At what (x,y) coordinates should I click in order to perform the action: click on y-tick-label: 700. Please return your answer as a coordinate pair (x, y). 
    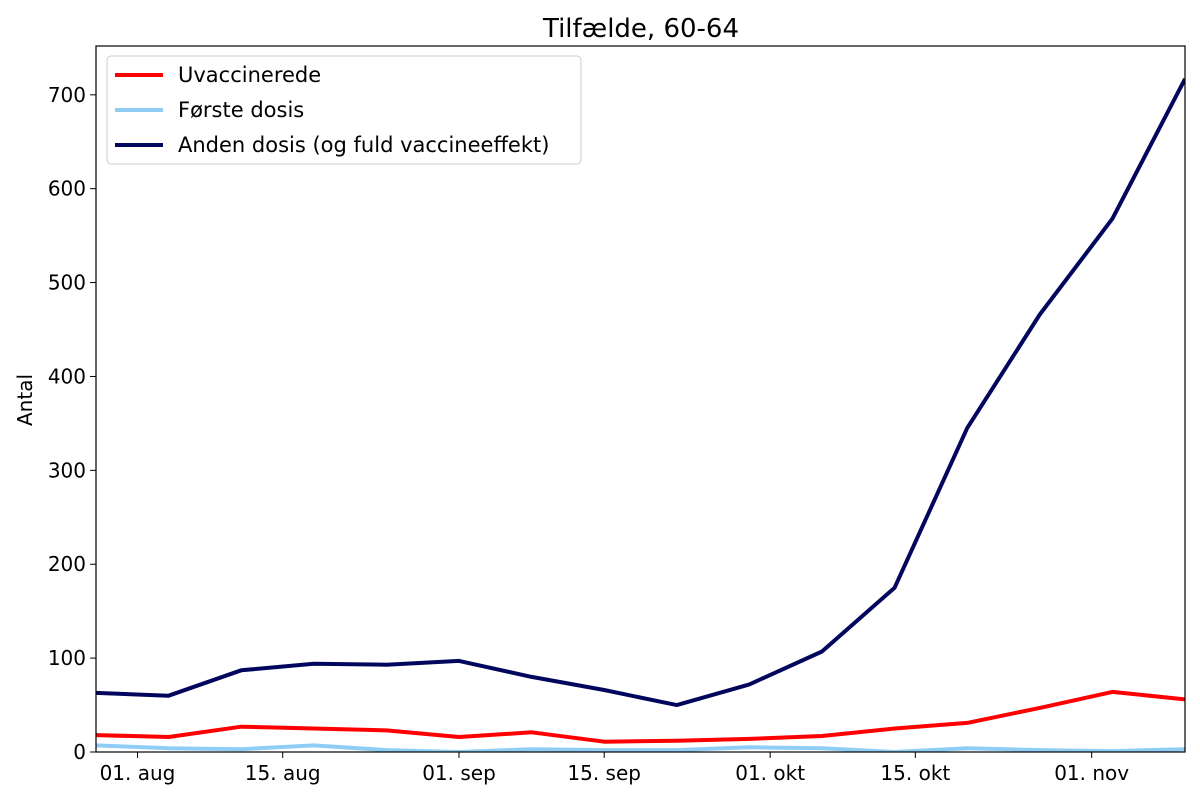
    Looking at the image, I should click on (67, 95).